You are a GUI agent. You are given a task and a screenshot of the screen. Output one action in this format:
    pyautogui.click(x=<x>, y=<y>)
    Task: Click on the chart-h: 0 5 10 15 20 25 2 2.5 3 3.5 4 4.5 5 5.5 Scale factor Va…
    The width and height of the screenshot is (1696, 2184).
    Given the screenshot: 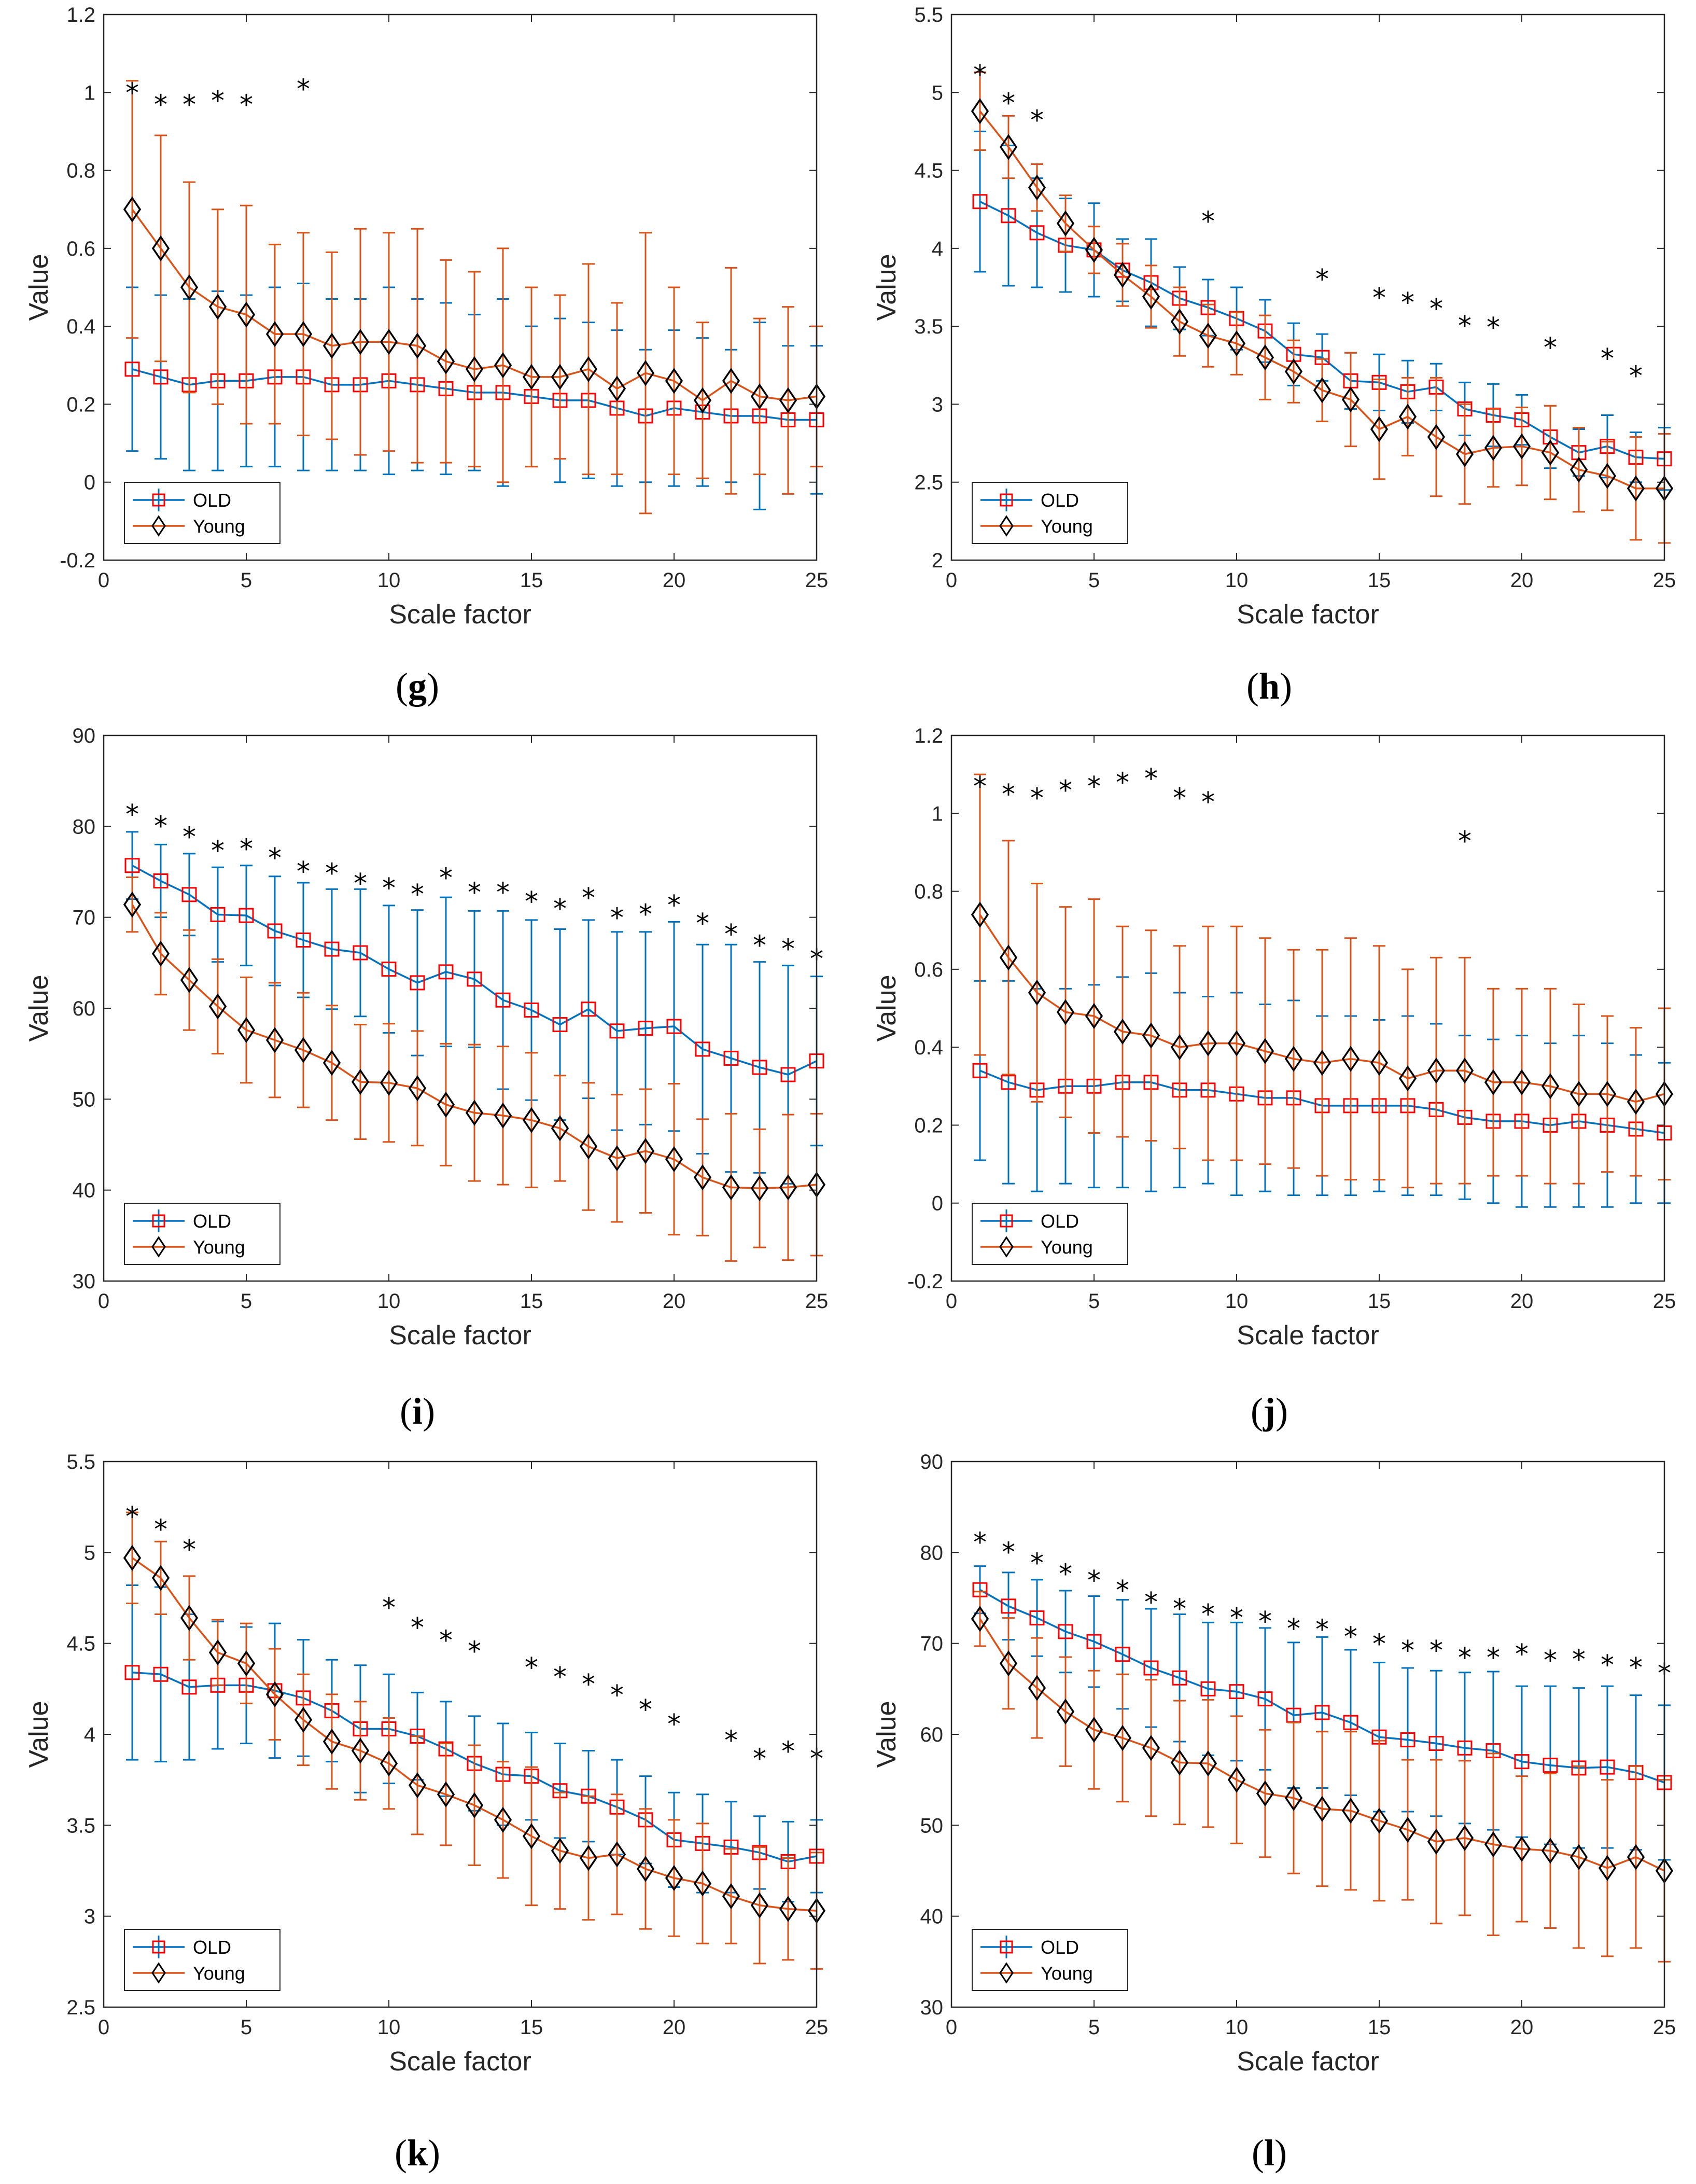 What is the action you would take?
    pyautogui.click(x=1274, y=317)
    